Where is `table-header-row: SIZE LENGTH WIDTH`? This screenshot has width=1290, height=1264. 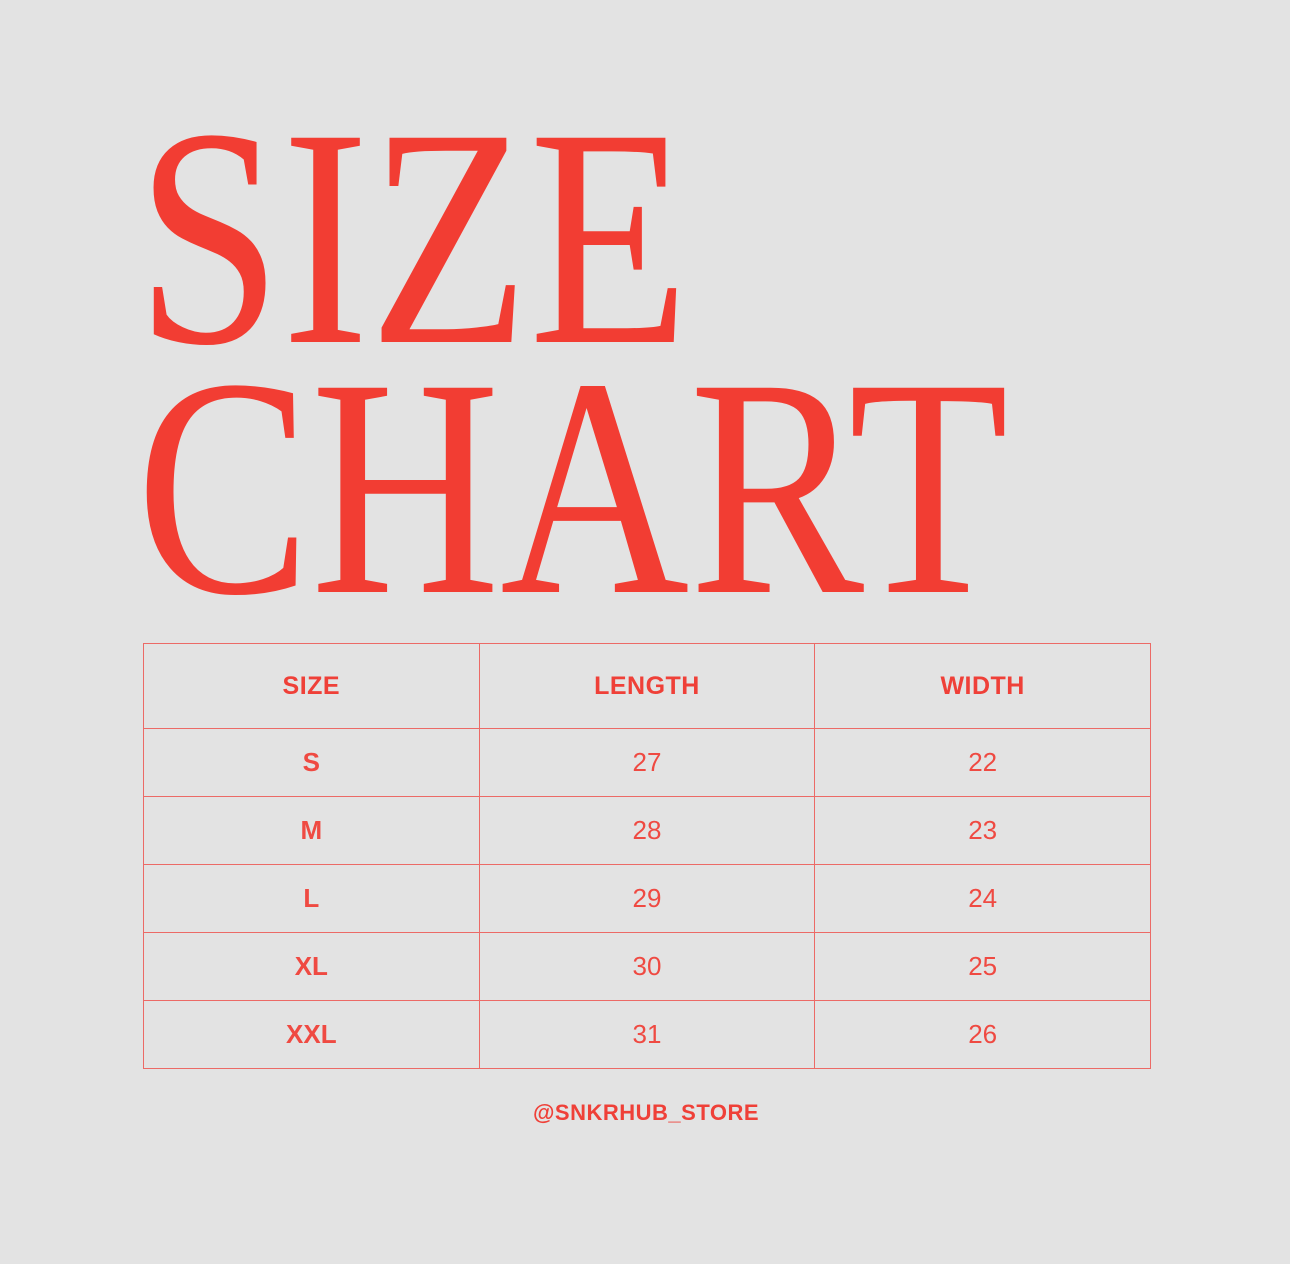 table-header-row: SIZE LENGTH WIDTH is located at coordinates (647, 686).